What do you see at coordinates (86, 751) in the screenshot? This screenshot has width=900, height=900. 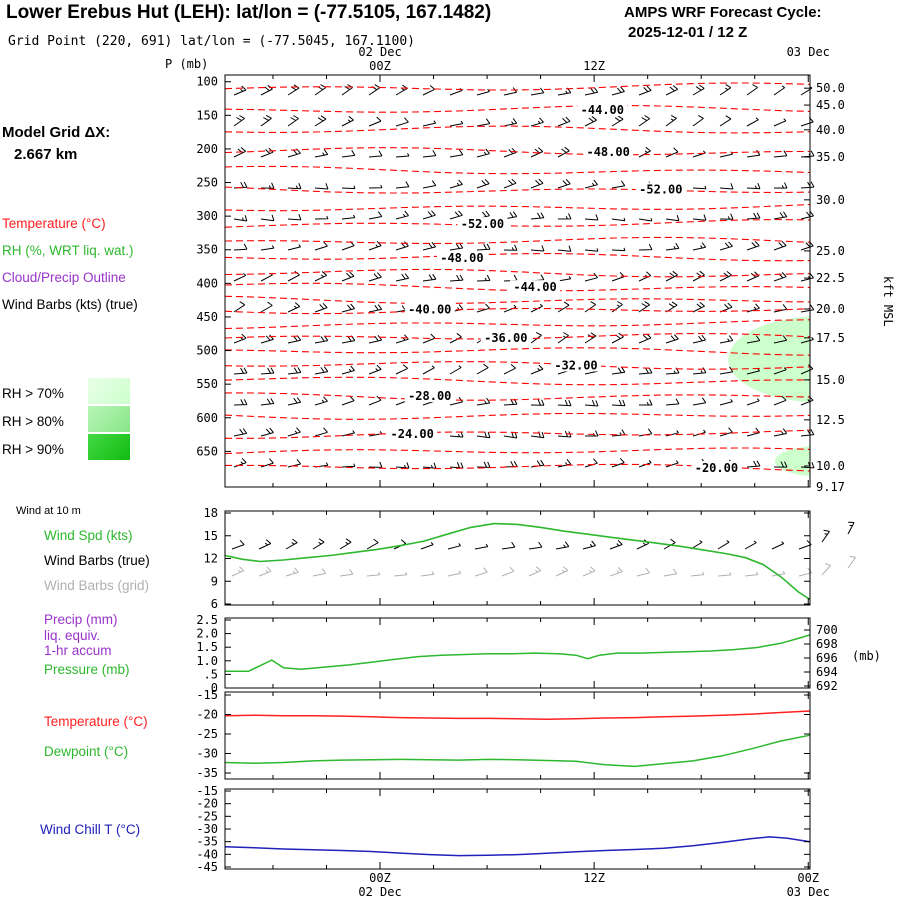 I see `dewpoint-label: Dewpoint (°C)` at bounding box center [86, 751].